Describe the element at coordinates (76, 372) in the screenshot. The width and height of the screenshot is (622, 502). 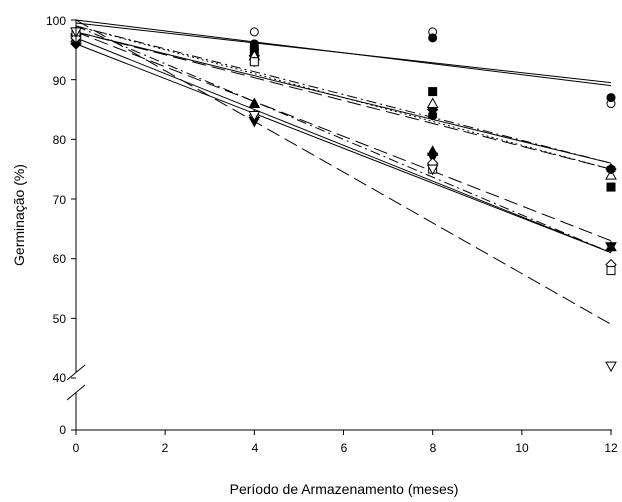
I see `axis-break-mark-top` at that location.